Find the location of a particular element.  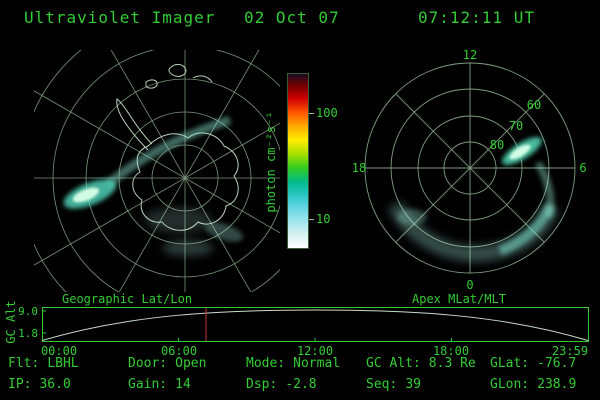

status-glon: GLon: 238.9 is located at coordinates (533, 384).